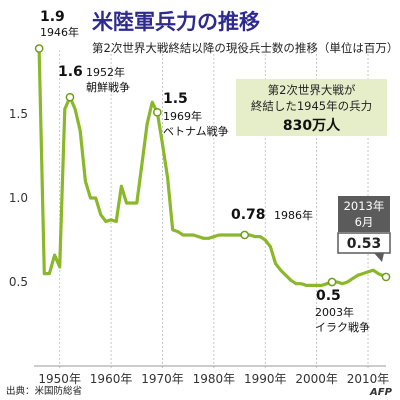 The width and height of the screenshot is (400, 400). I want to click on annotation-1952: 1.6 1952年 朝鮮戦争, so click(94, 79).